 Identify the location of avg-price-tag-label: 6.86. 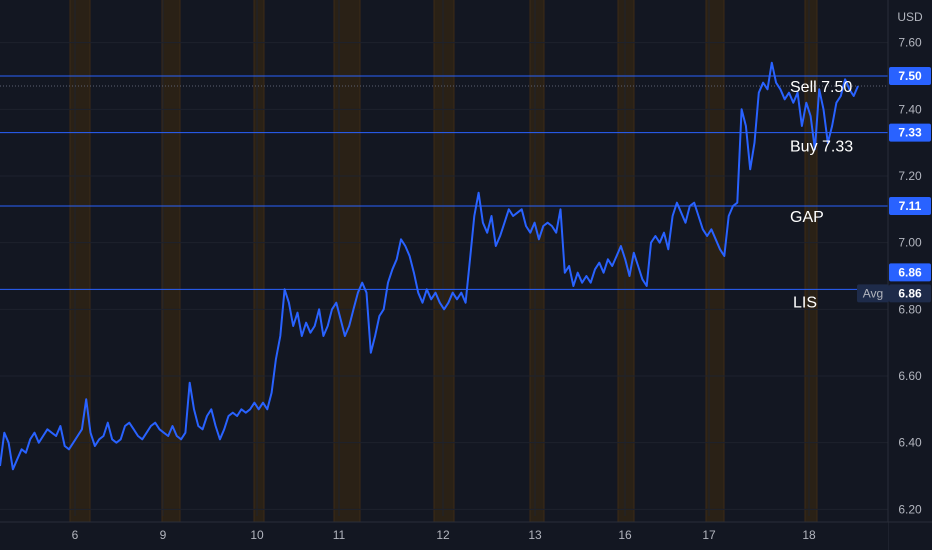
(910, 293).